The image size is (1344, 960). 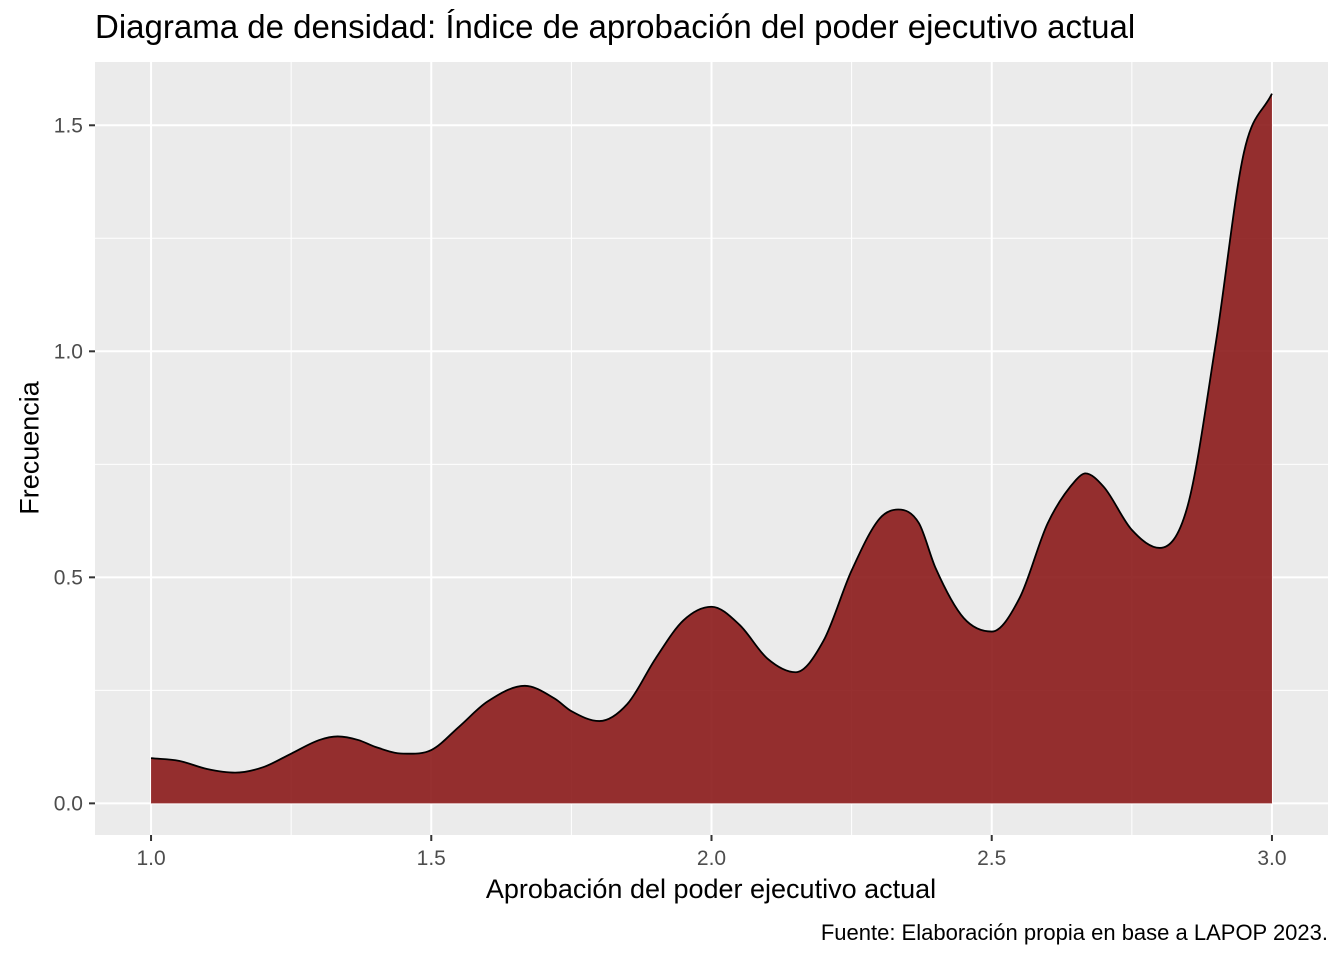 I want to click on x-tick-label: 2.0, so click(x=711, y=858).